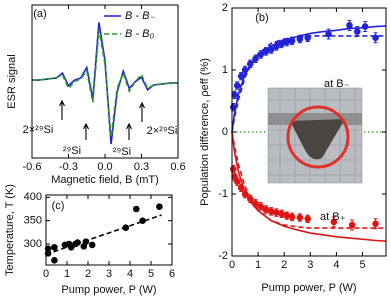 Image resolution: width=391 pixels, height=299 pixels. I want to click on plot-frame, so click(109, 230).